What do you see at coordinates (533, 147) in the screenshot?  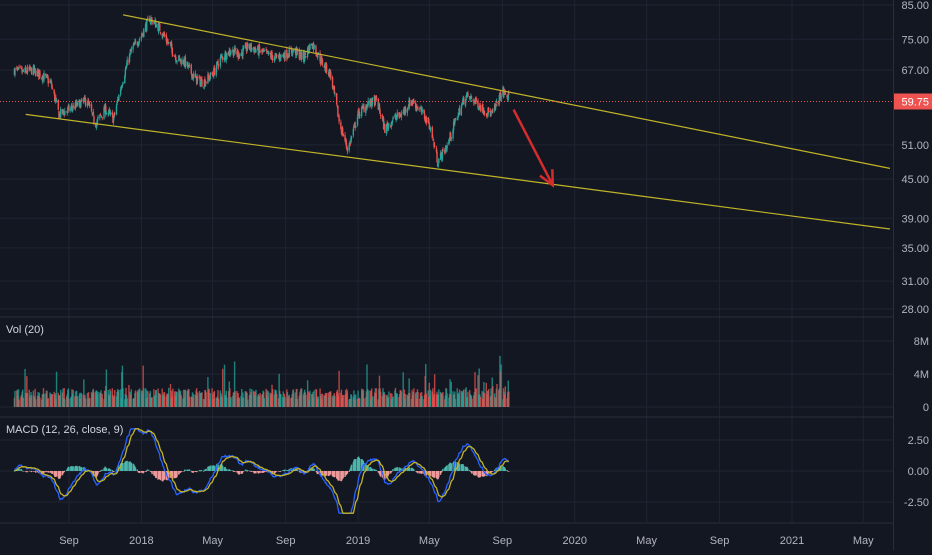 I see `prediction-arrow` at bounding box center [533, 147].